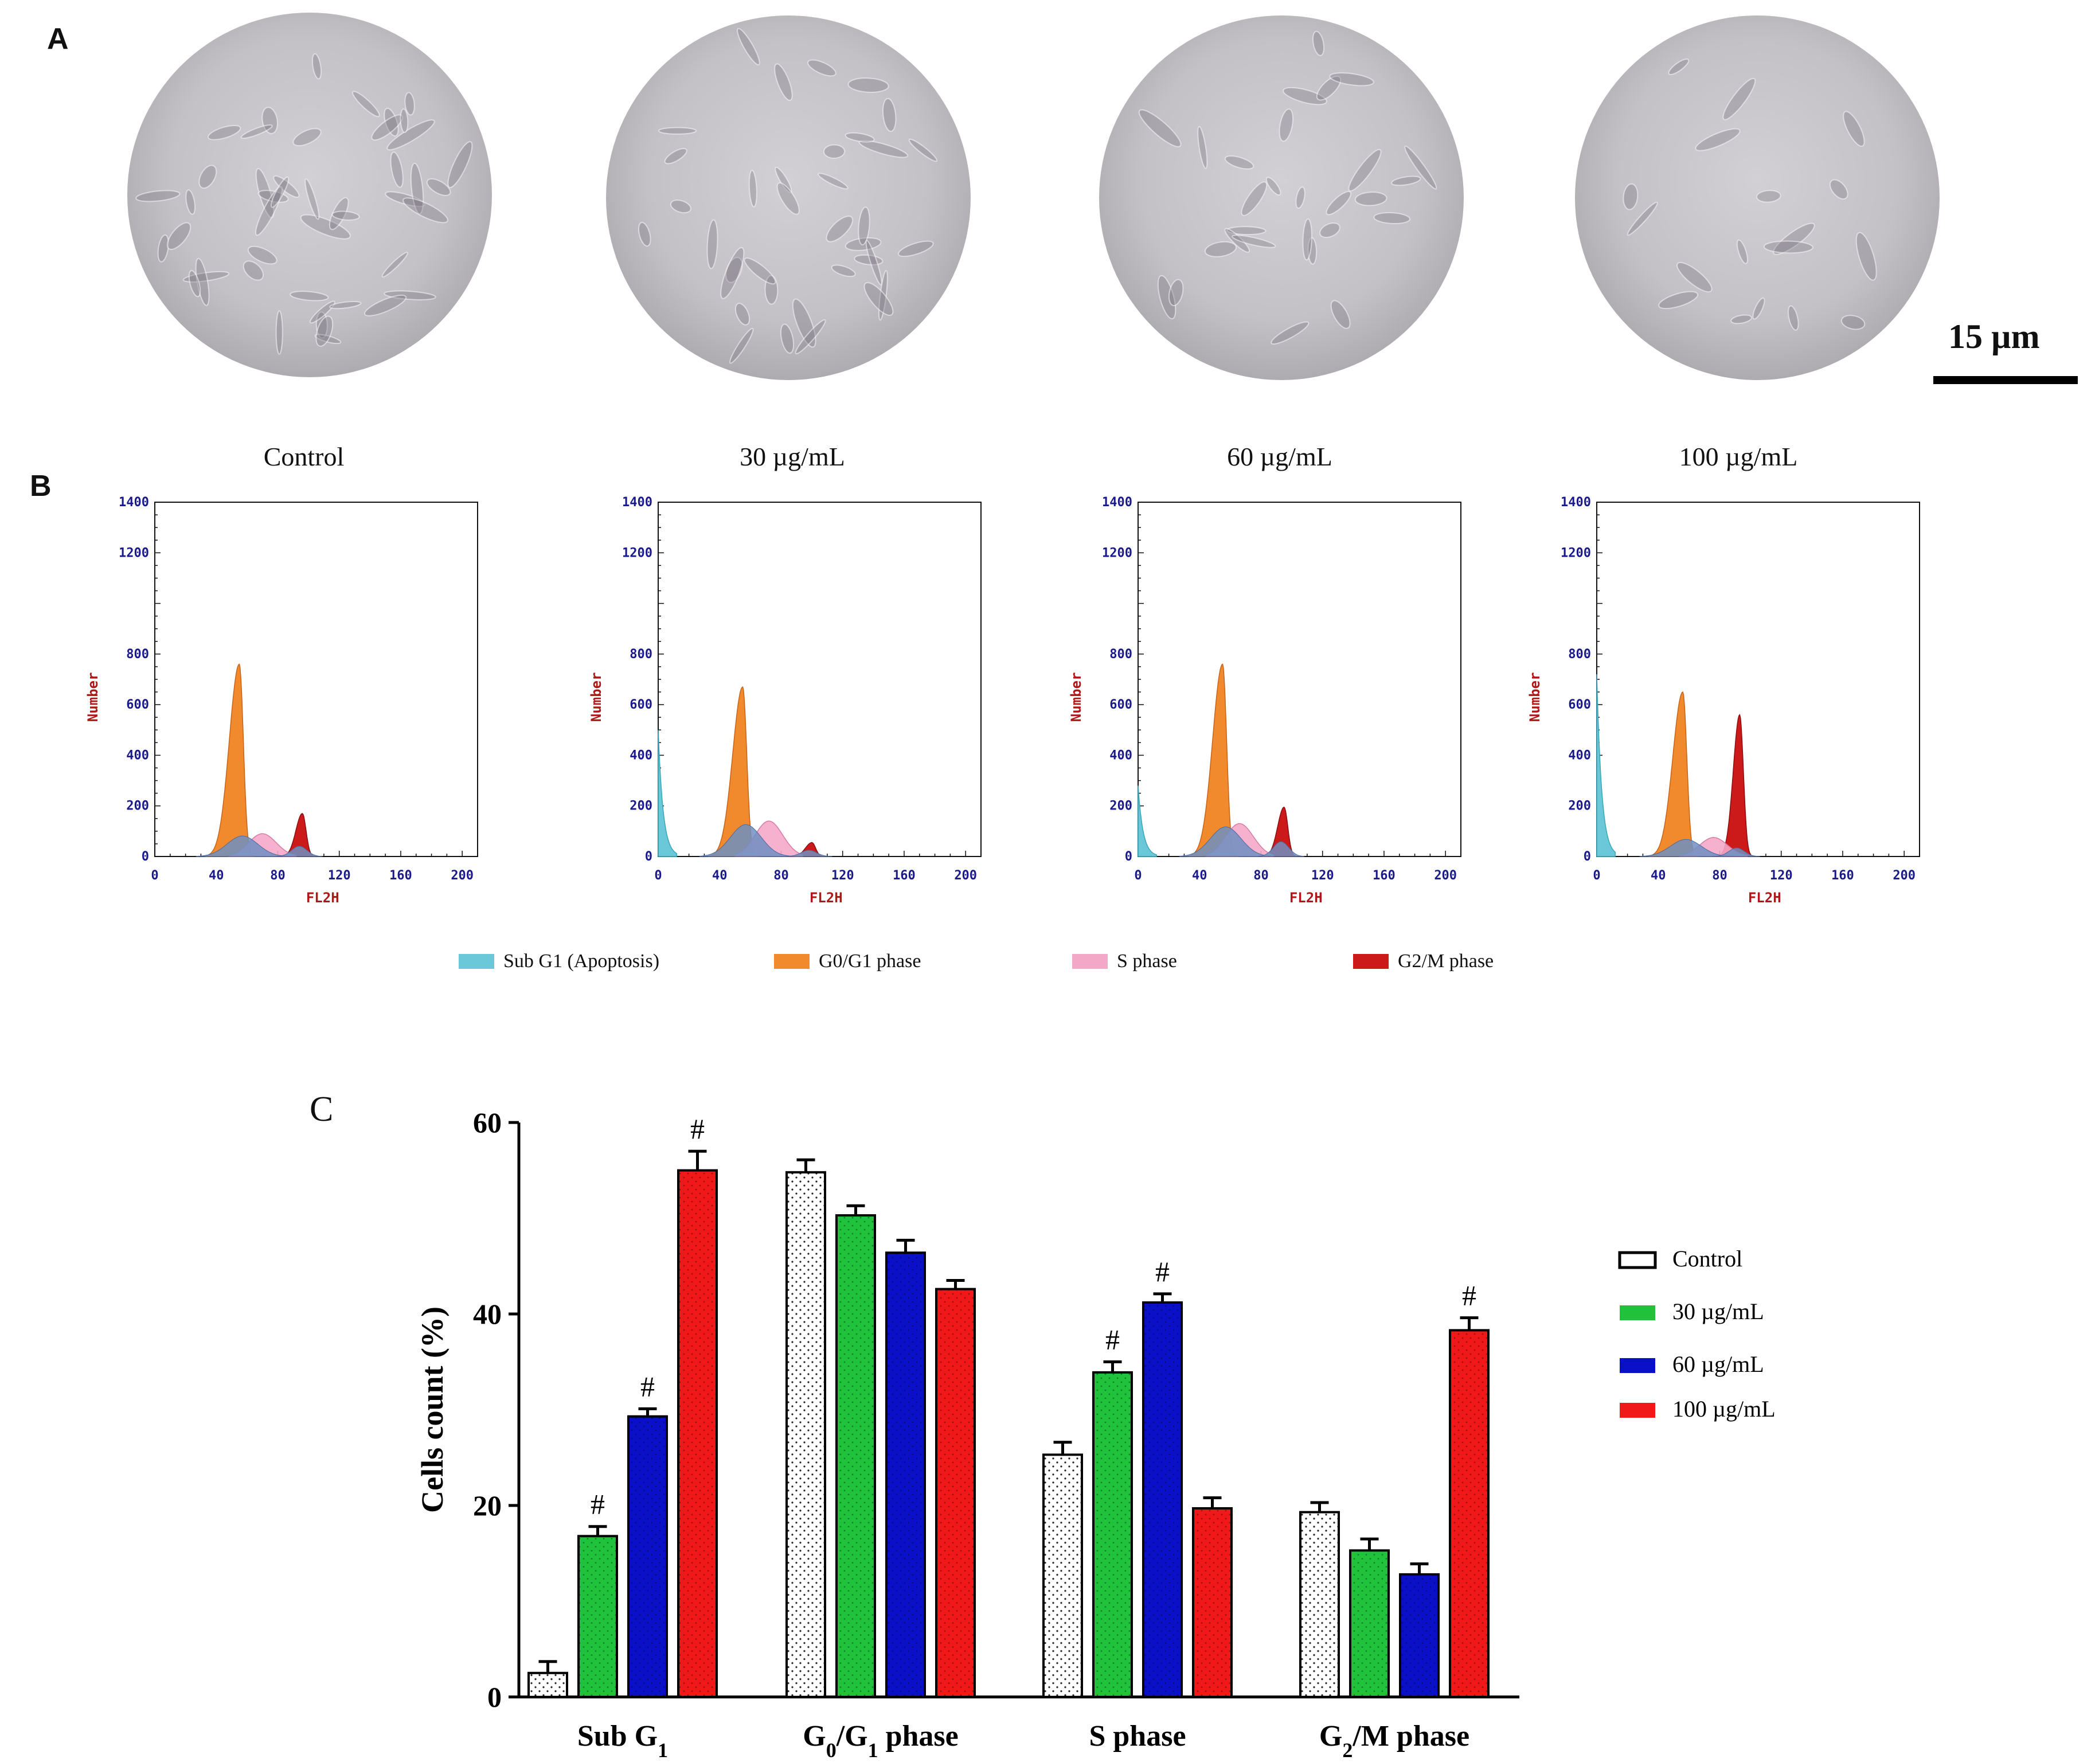 This screenshot has width=2099, height=1764. I want to click on x-tick-label: 80, so click(1719, 876).